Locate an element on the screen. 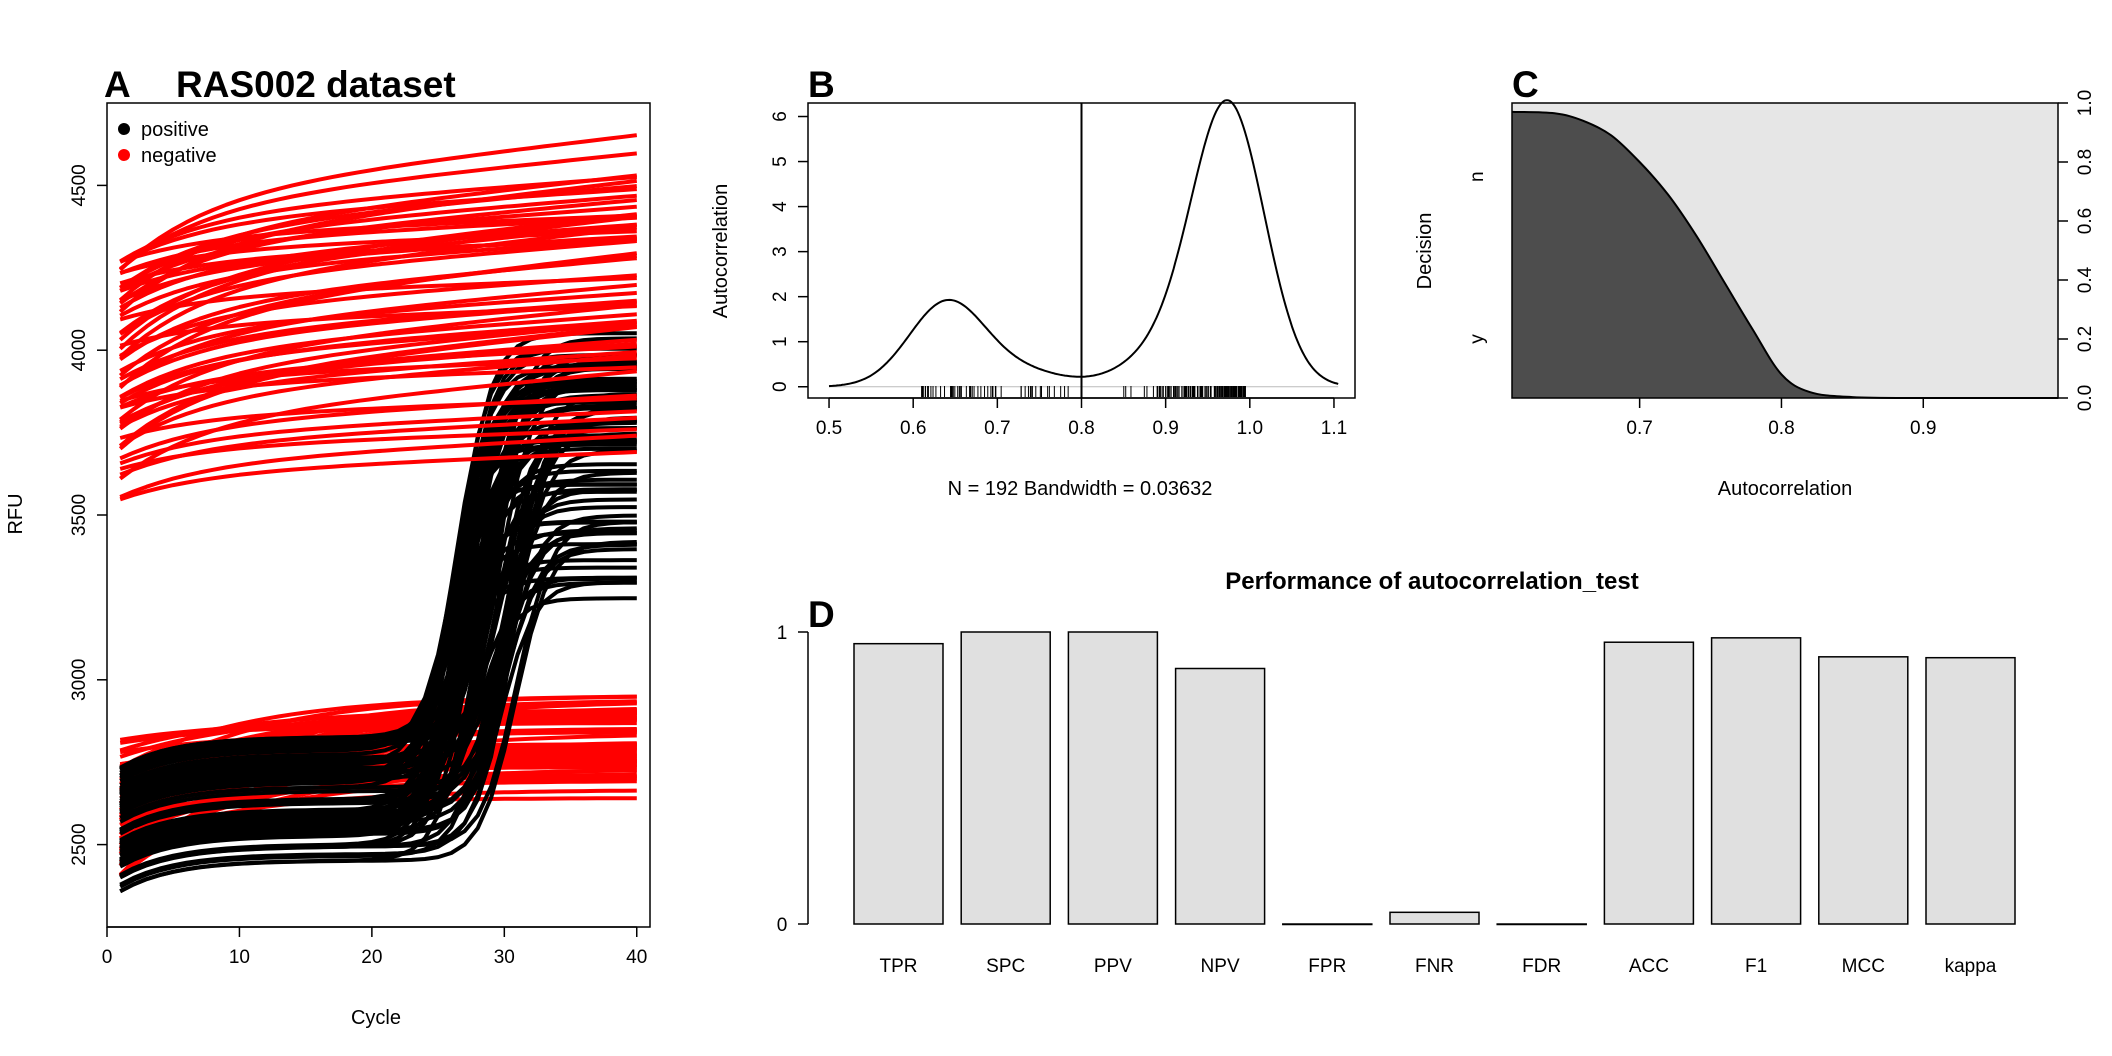  panel-d-letter: D is located at coordinates (821, 614).